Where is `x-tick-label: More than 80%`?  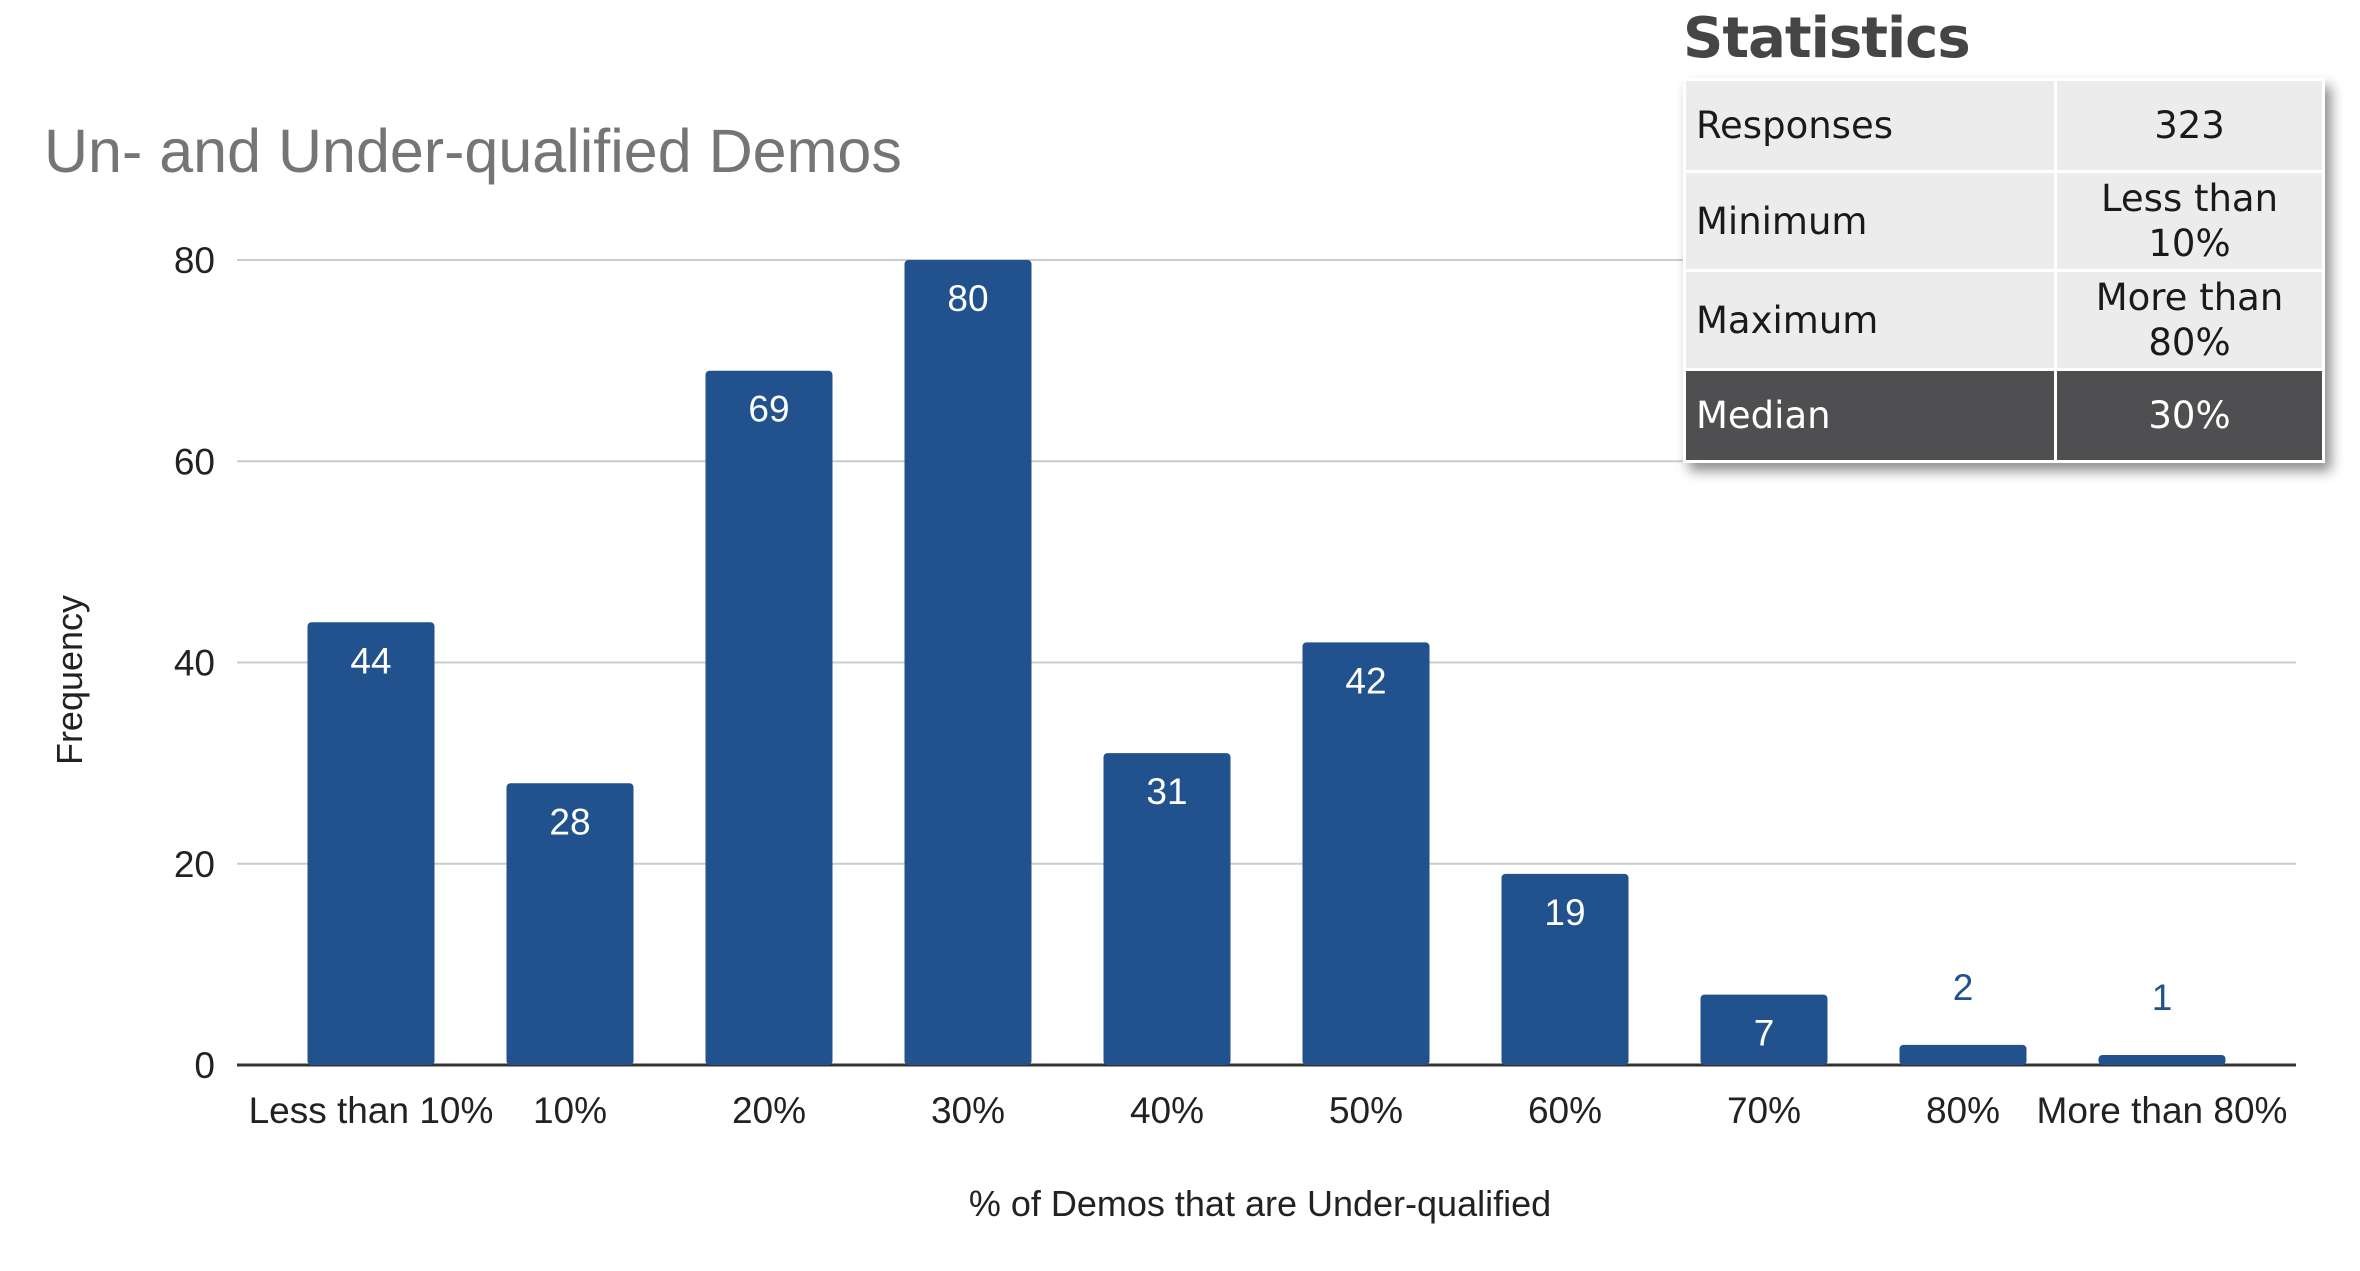
x-tick-label: More than 80% is located at coordinates (2162, 1110).